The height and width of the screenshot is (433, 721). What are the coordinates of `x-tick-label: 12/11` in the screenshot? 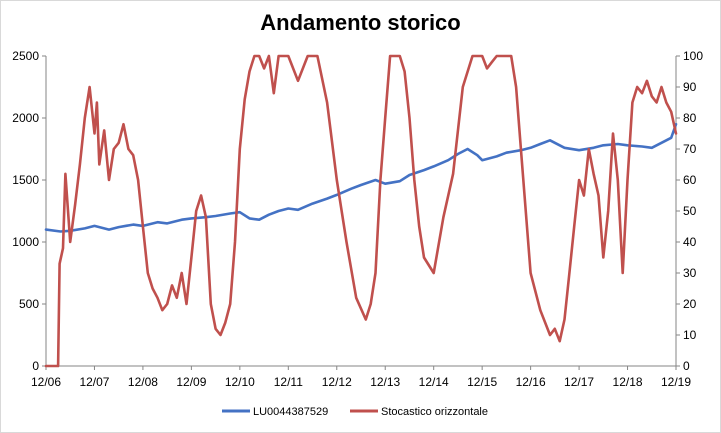 It's located at (288, 382).